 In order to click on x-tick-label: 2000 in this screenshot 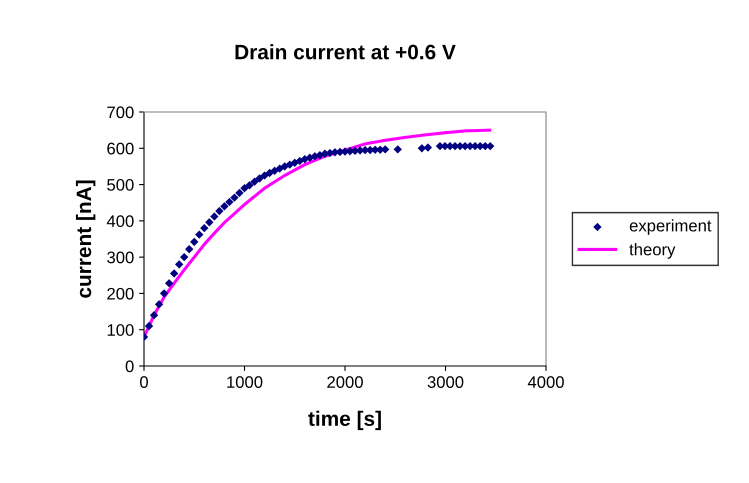, I will do `click(345, 382)`.